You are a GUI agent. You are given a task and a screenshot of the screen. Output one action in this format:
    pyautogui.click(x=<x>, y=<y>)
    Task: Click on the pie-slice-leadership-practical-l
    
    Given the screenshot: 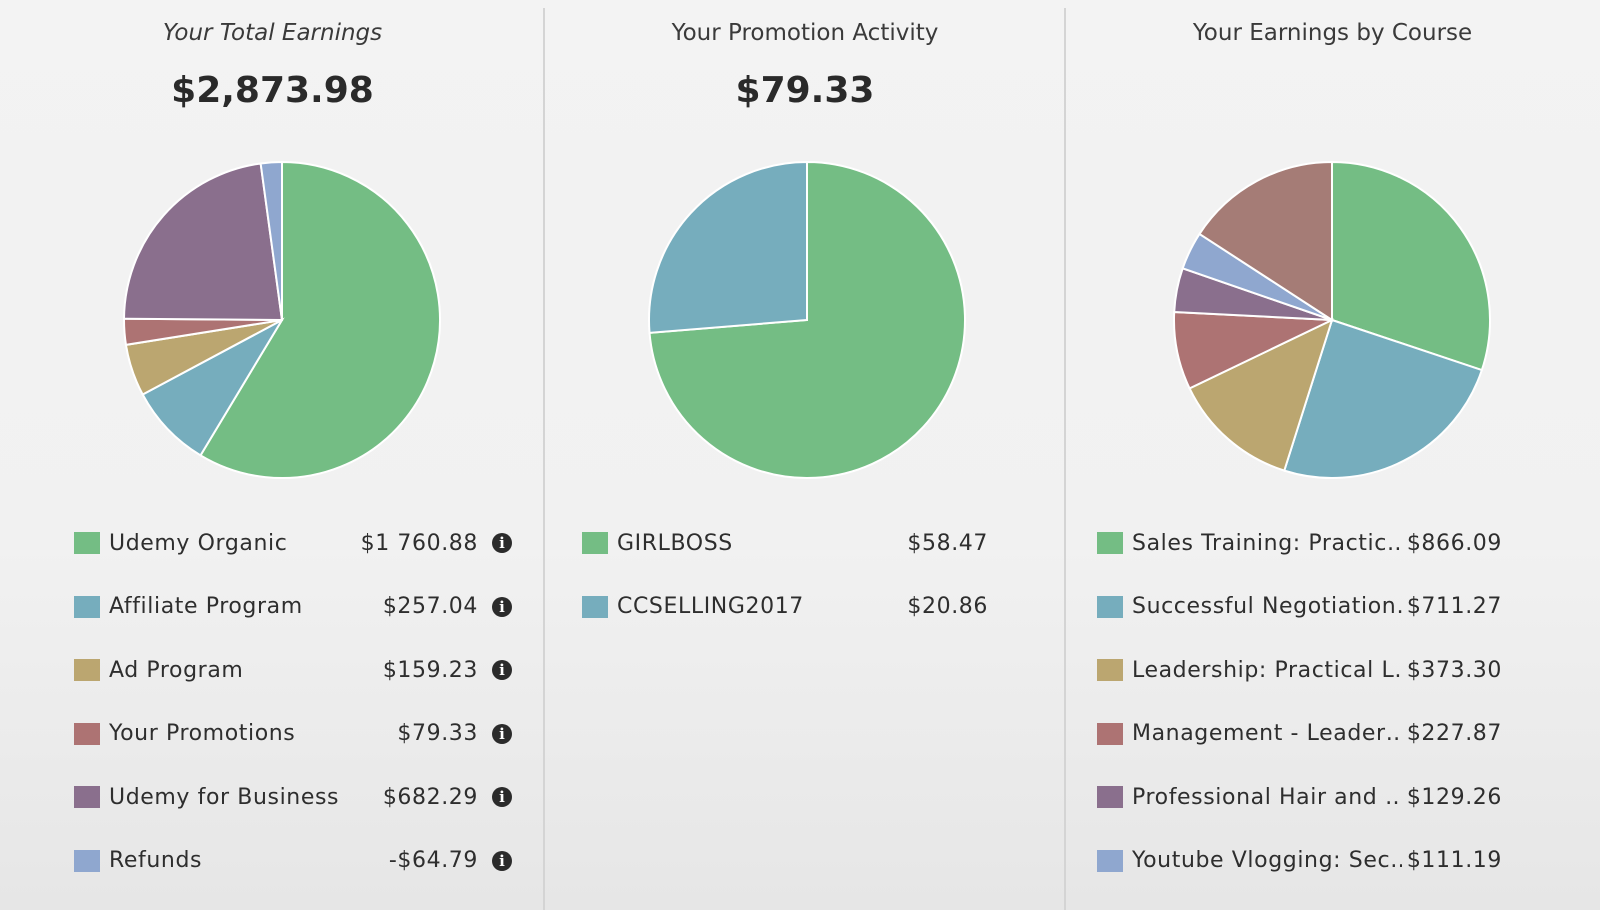 What is the action you would take?
    pyautogui.click(x=1261, y=395)
    